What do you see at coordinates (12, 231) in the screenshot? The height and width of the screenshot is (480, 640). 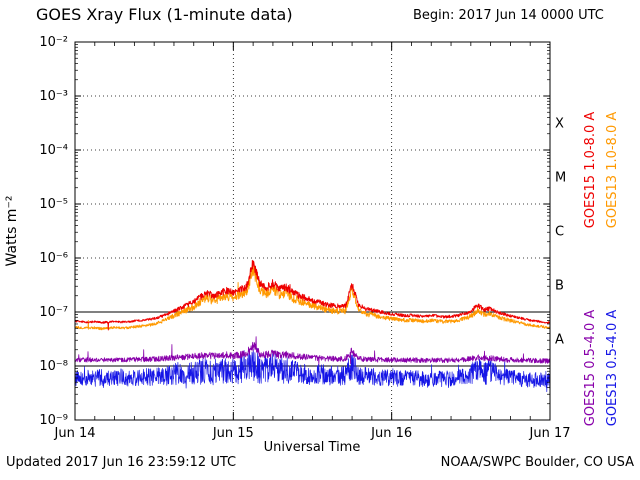 I see `y-axis-title: Watts m⁻²` at bounding box center [12, 231].